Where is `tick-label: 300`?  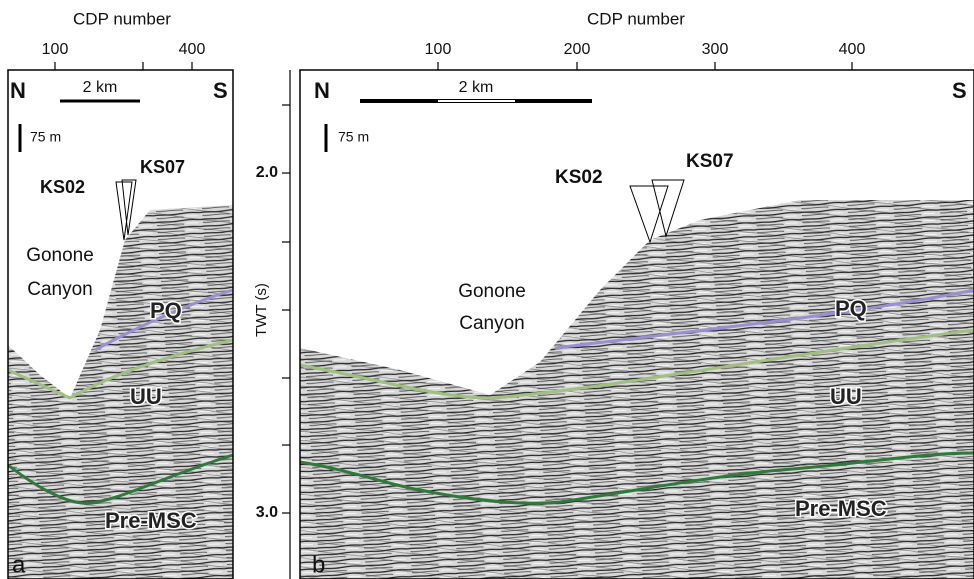
tick-label: 300 is located at coordinates (715, 49).